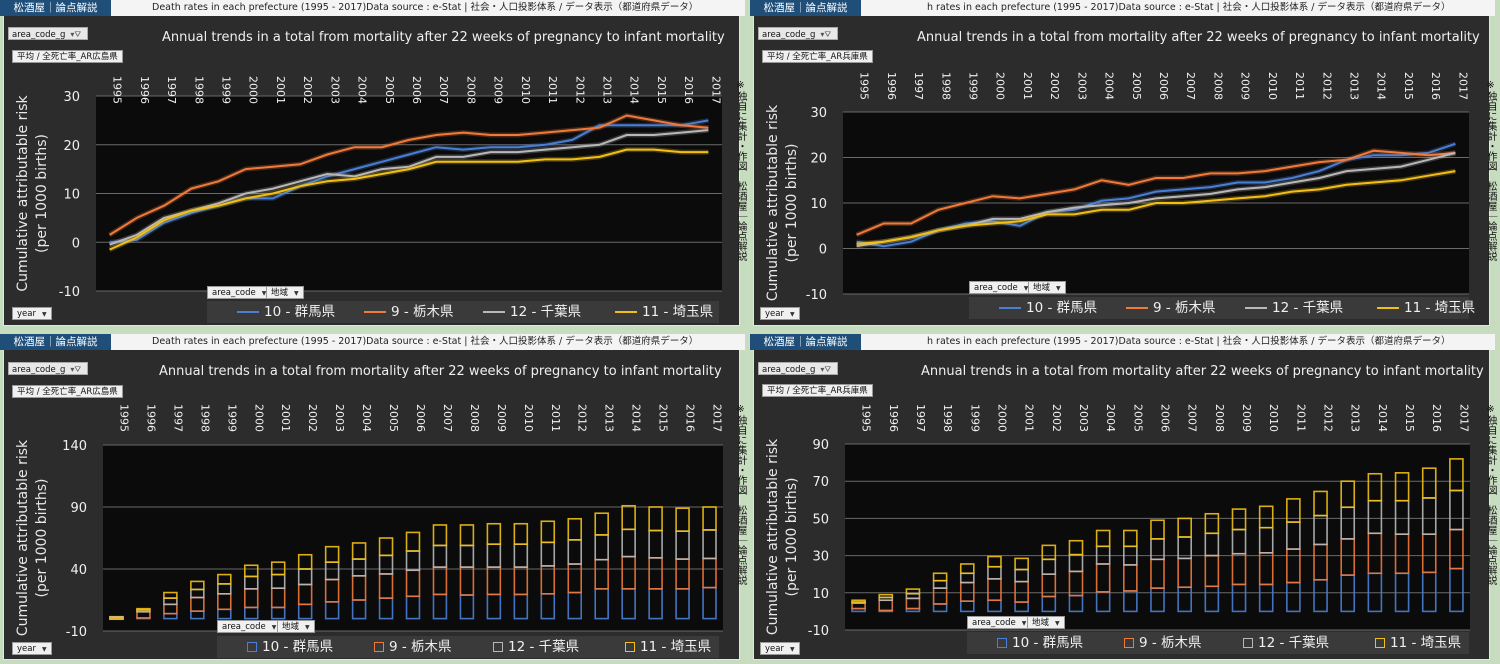 This screenshot has height=664, width=1500. Describe the element at coordinates (1165, 418) in the screenshot. I see `x-tick-label: 2006` at that location.